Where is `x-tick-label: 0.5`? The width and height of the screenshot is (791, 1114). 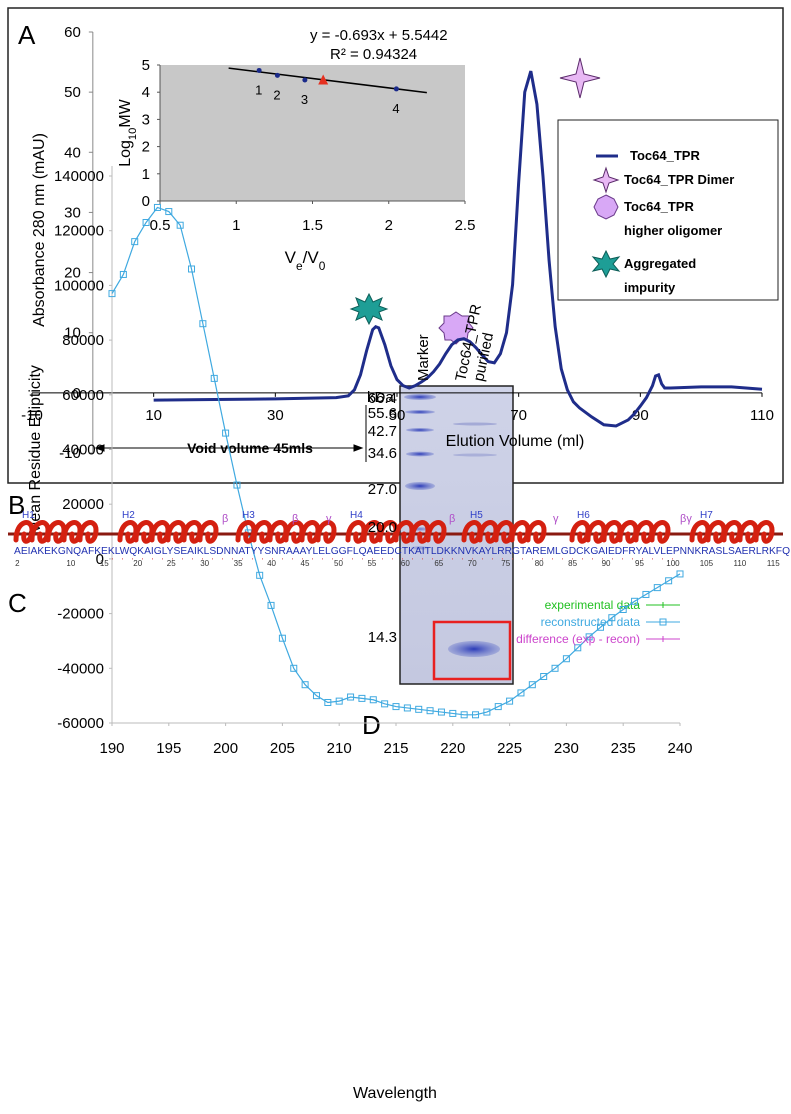
x-tick-label: 0.5 is located at coordinates (160, 225).